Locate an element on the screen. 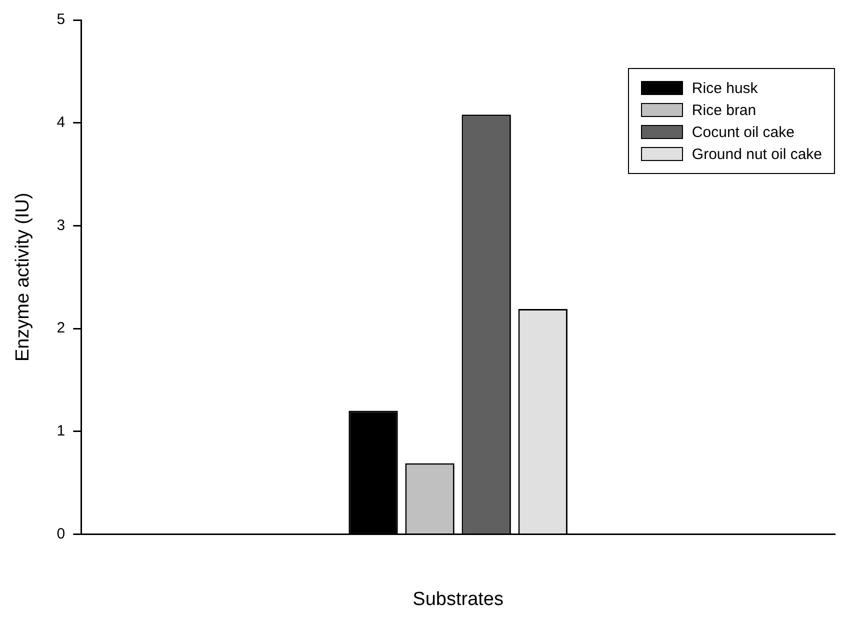 Image resolution: width=849 pixels, height=623 pixels. y-tick-label: 4 is located at coordinates (61, 122).